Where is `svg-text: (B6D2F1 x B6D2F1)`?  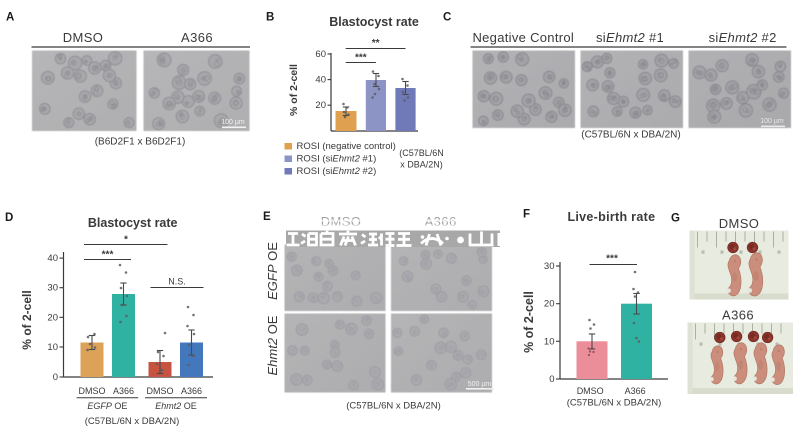
svg-text: (B6D2F1 x B6D2F1) is located at coordinates (140, 142).